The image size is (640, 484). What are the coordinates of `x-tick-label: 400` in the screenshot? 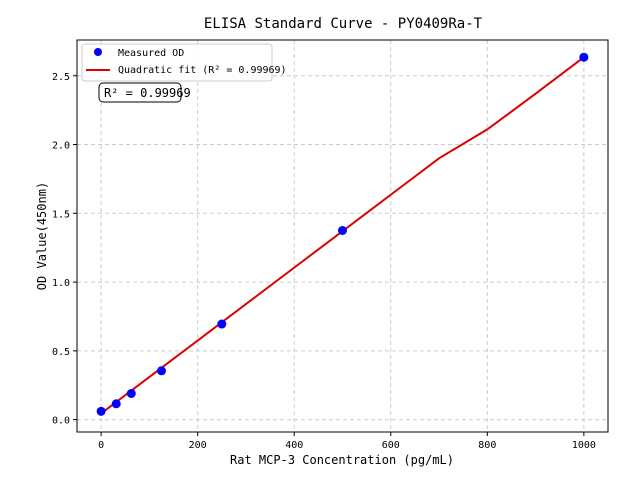 It's located at (294, 445).